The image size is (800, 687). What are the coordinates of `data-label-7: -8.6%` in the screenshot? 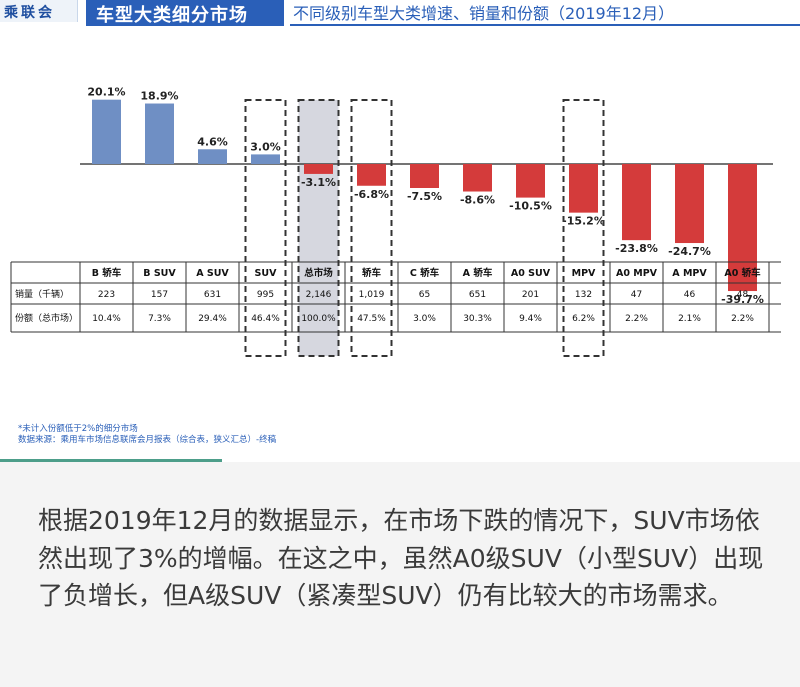 It's located at (477, 200).